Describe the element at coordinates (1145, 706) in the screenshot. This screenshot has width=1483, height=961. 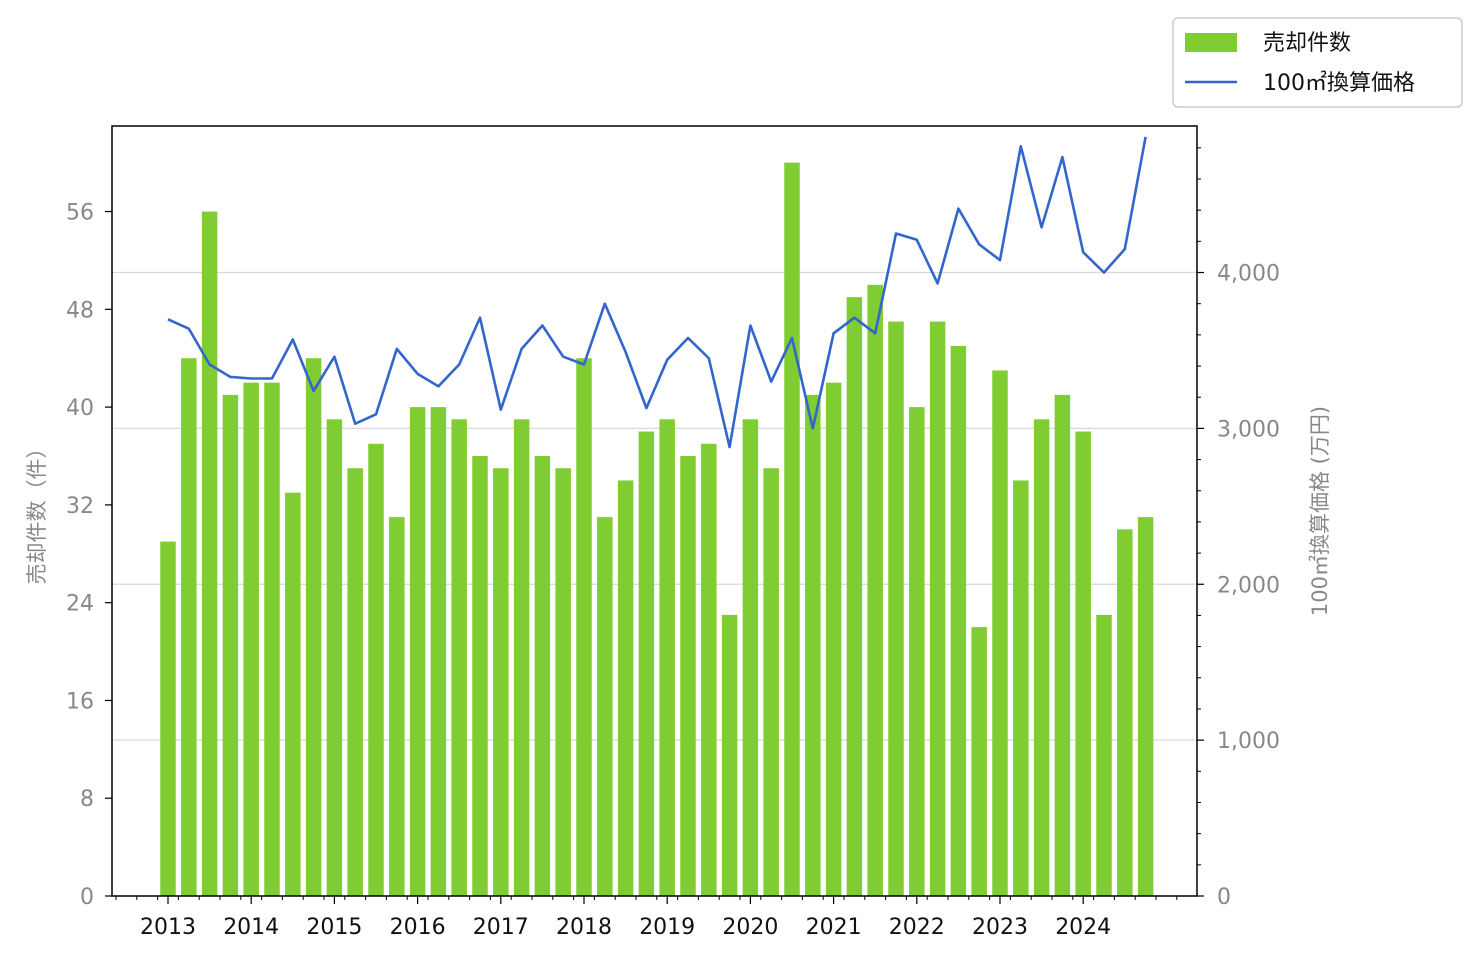
I see `bar-2024Q4` at that location.